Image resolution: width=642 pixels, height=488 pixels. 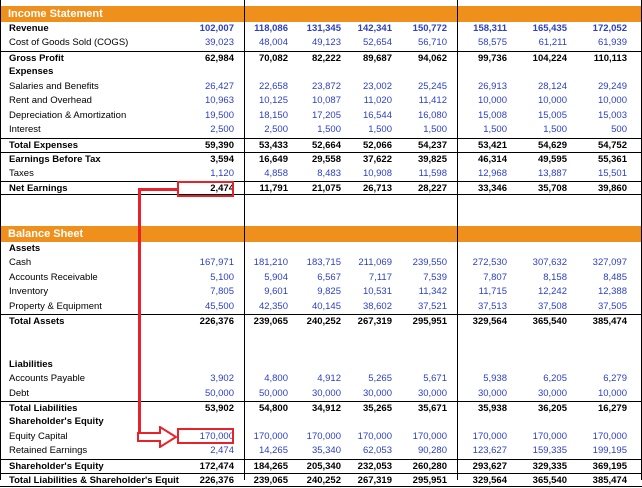 I want to click on value-cell: 12,242, so click(x=552, y=292).